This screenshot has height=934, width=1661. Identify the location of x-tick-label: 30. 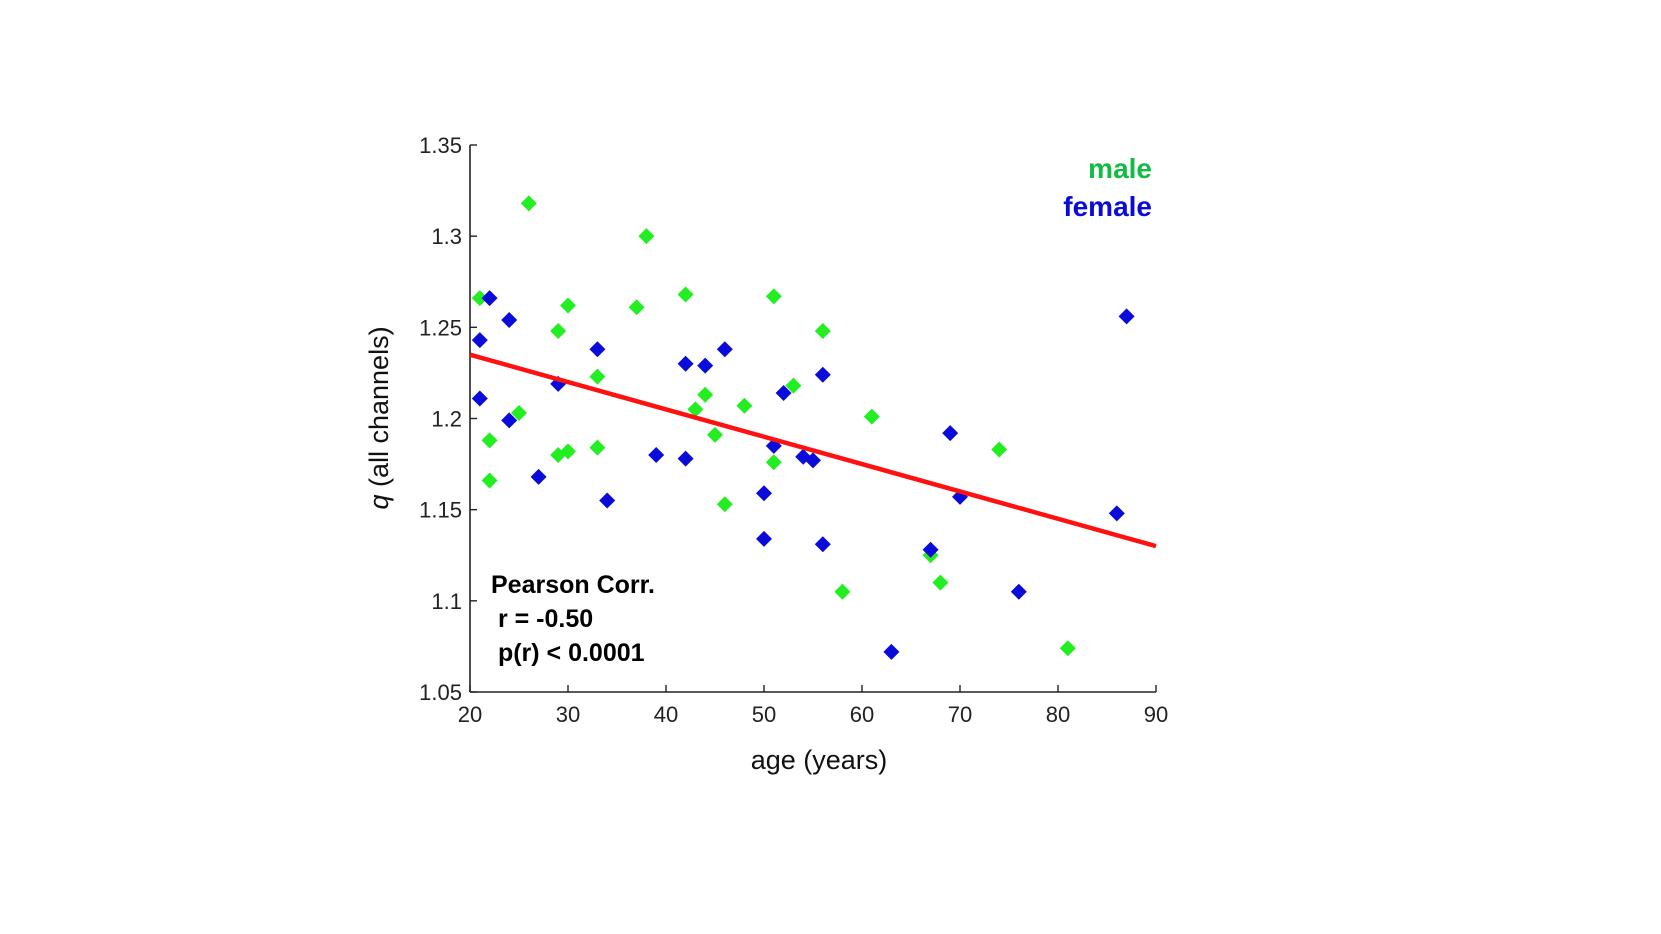
(568, 714).